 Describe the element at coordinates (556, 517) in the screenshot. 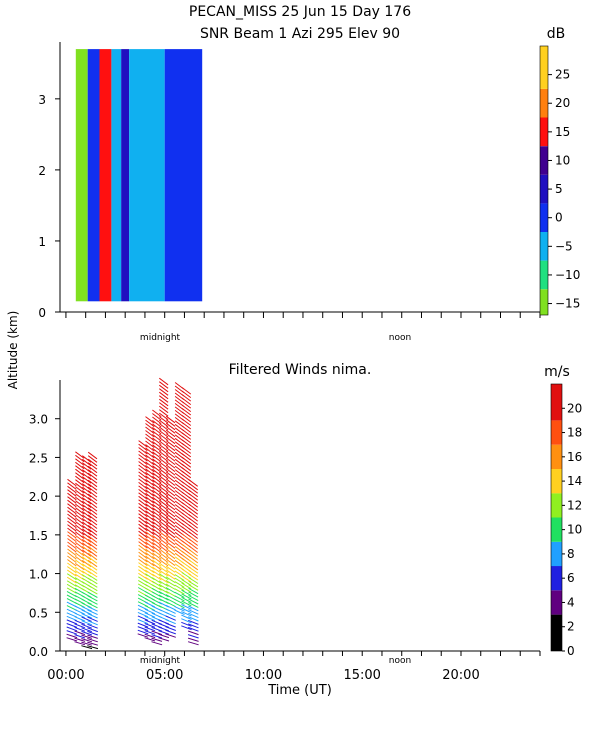

I see `wind-colorbar-frame` at that location.